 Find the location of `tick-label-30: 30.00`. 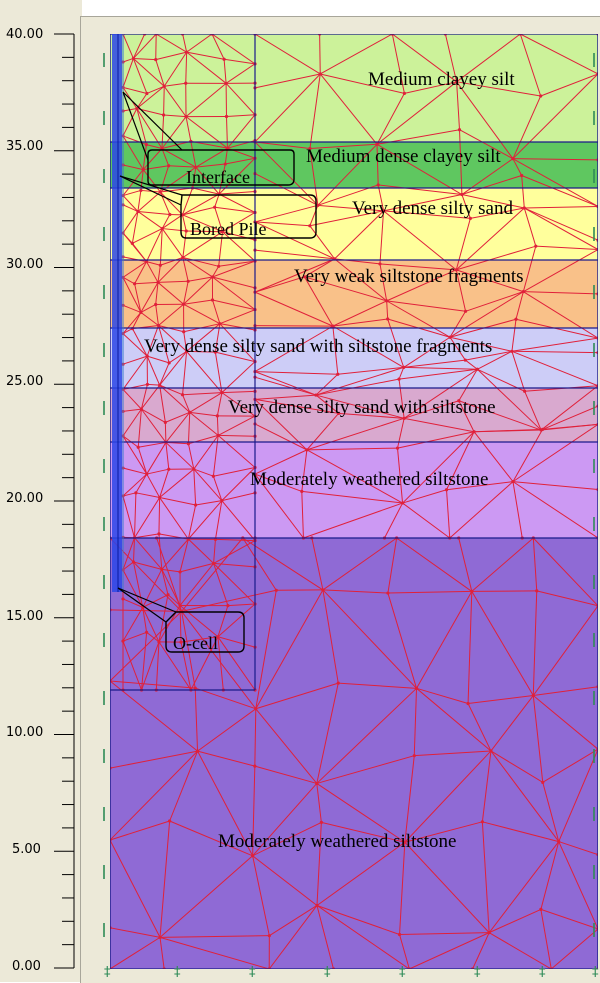

tick-label-30: 30.00 is located at coordinates (24, 264).